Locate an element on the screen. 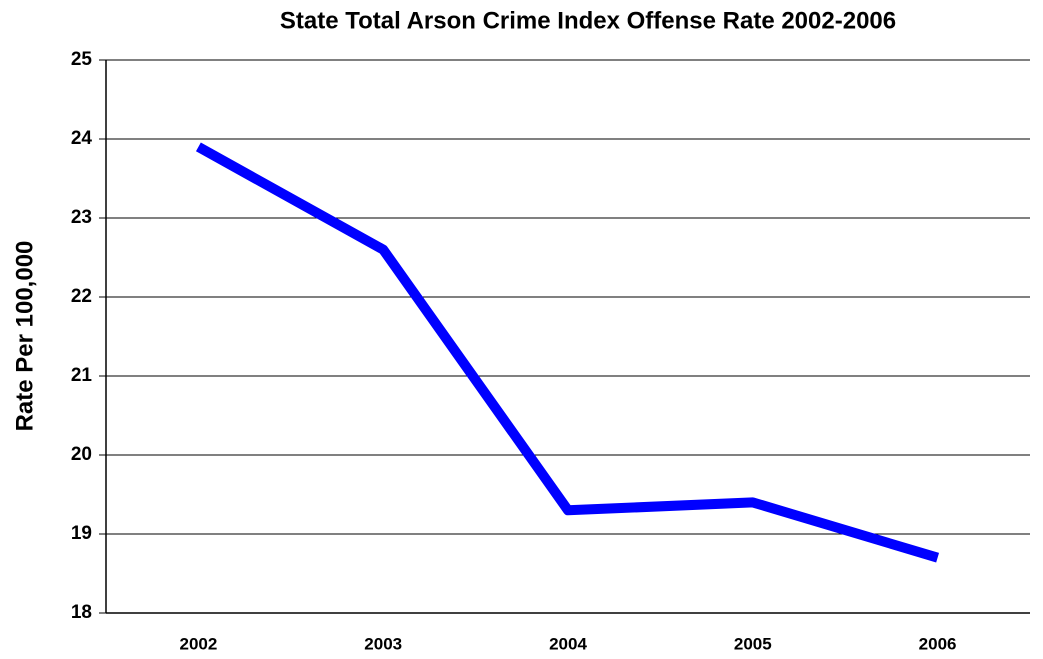 The width and height of the screenshot is (1043, 659). y-tick-label: 24 is located at coordinates (82, 138).